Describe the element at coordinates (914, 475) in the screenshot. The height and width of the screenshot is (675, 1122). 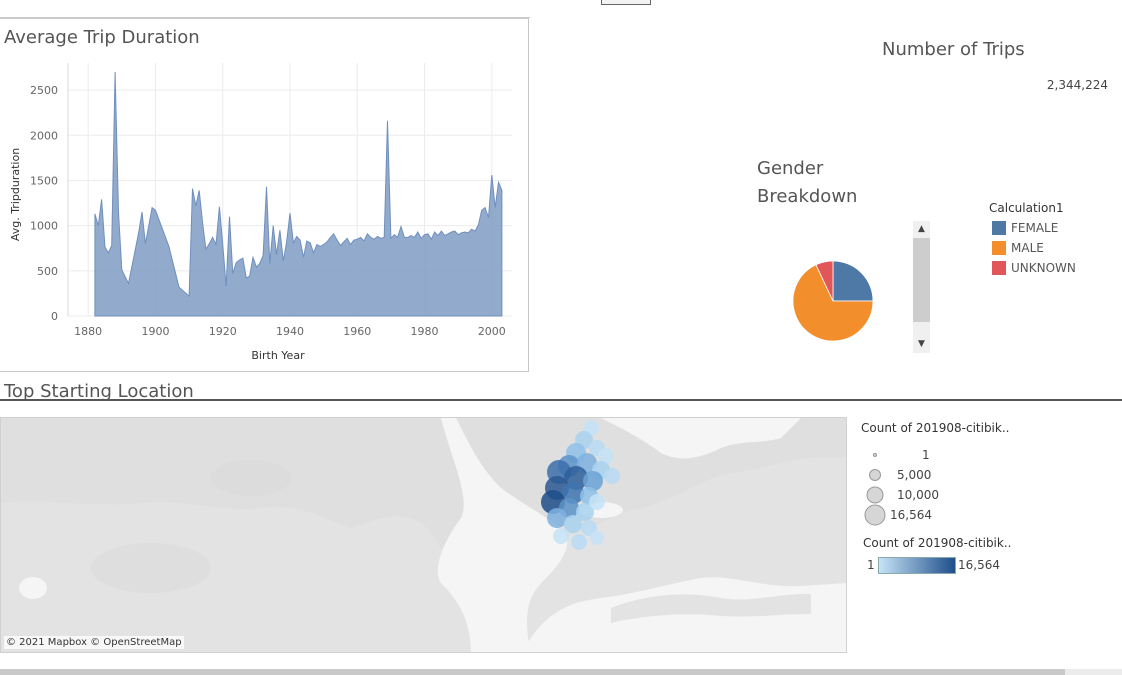
I see `size-legend-label: 5,000` at that location.